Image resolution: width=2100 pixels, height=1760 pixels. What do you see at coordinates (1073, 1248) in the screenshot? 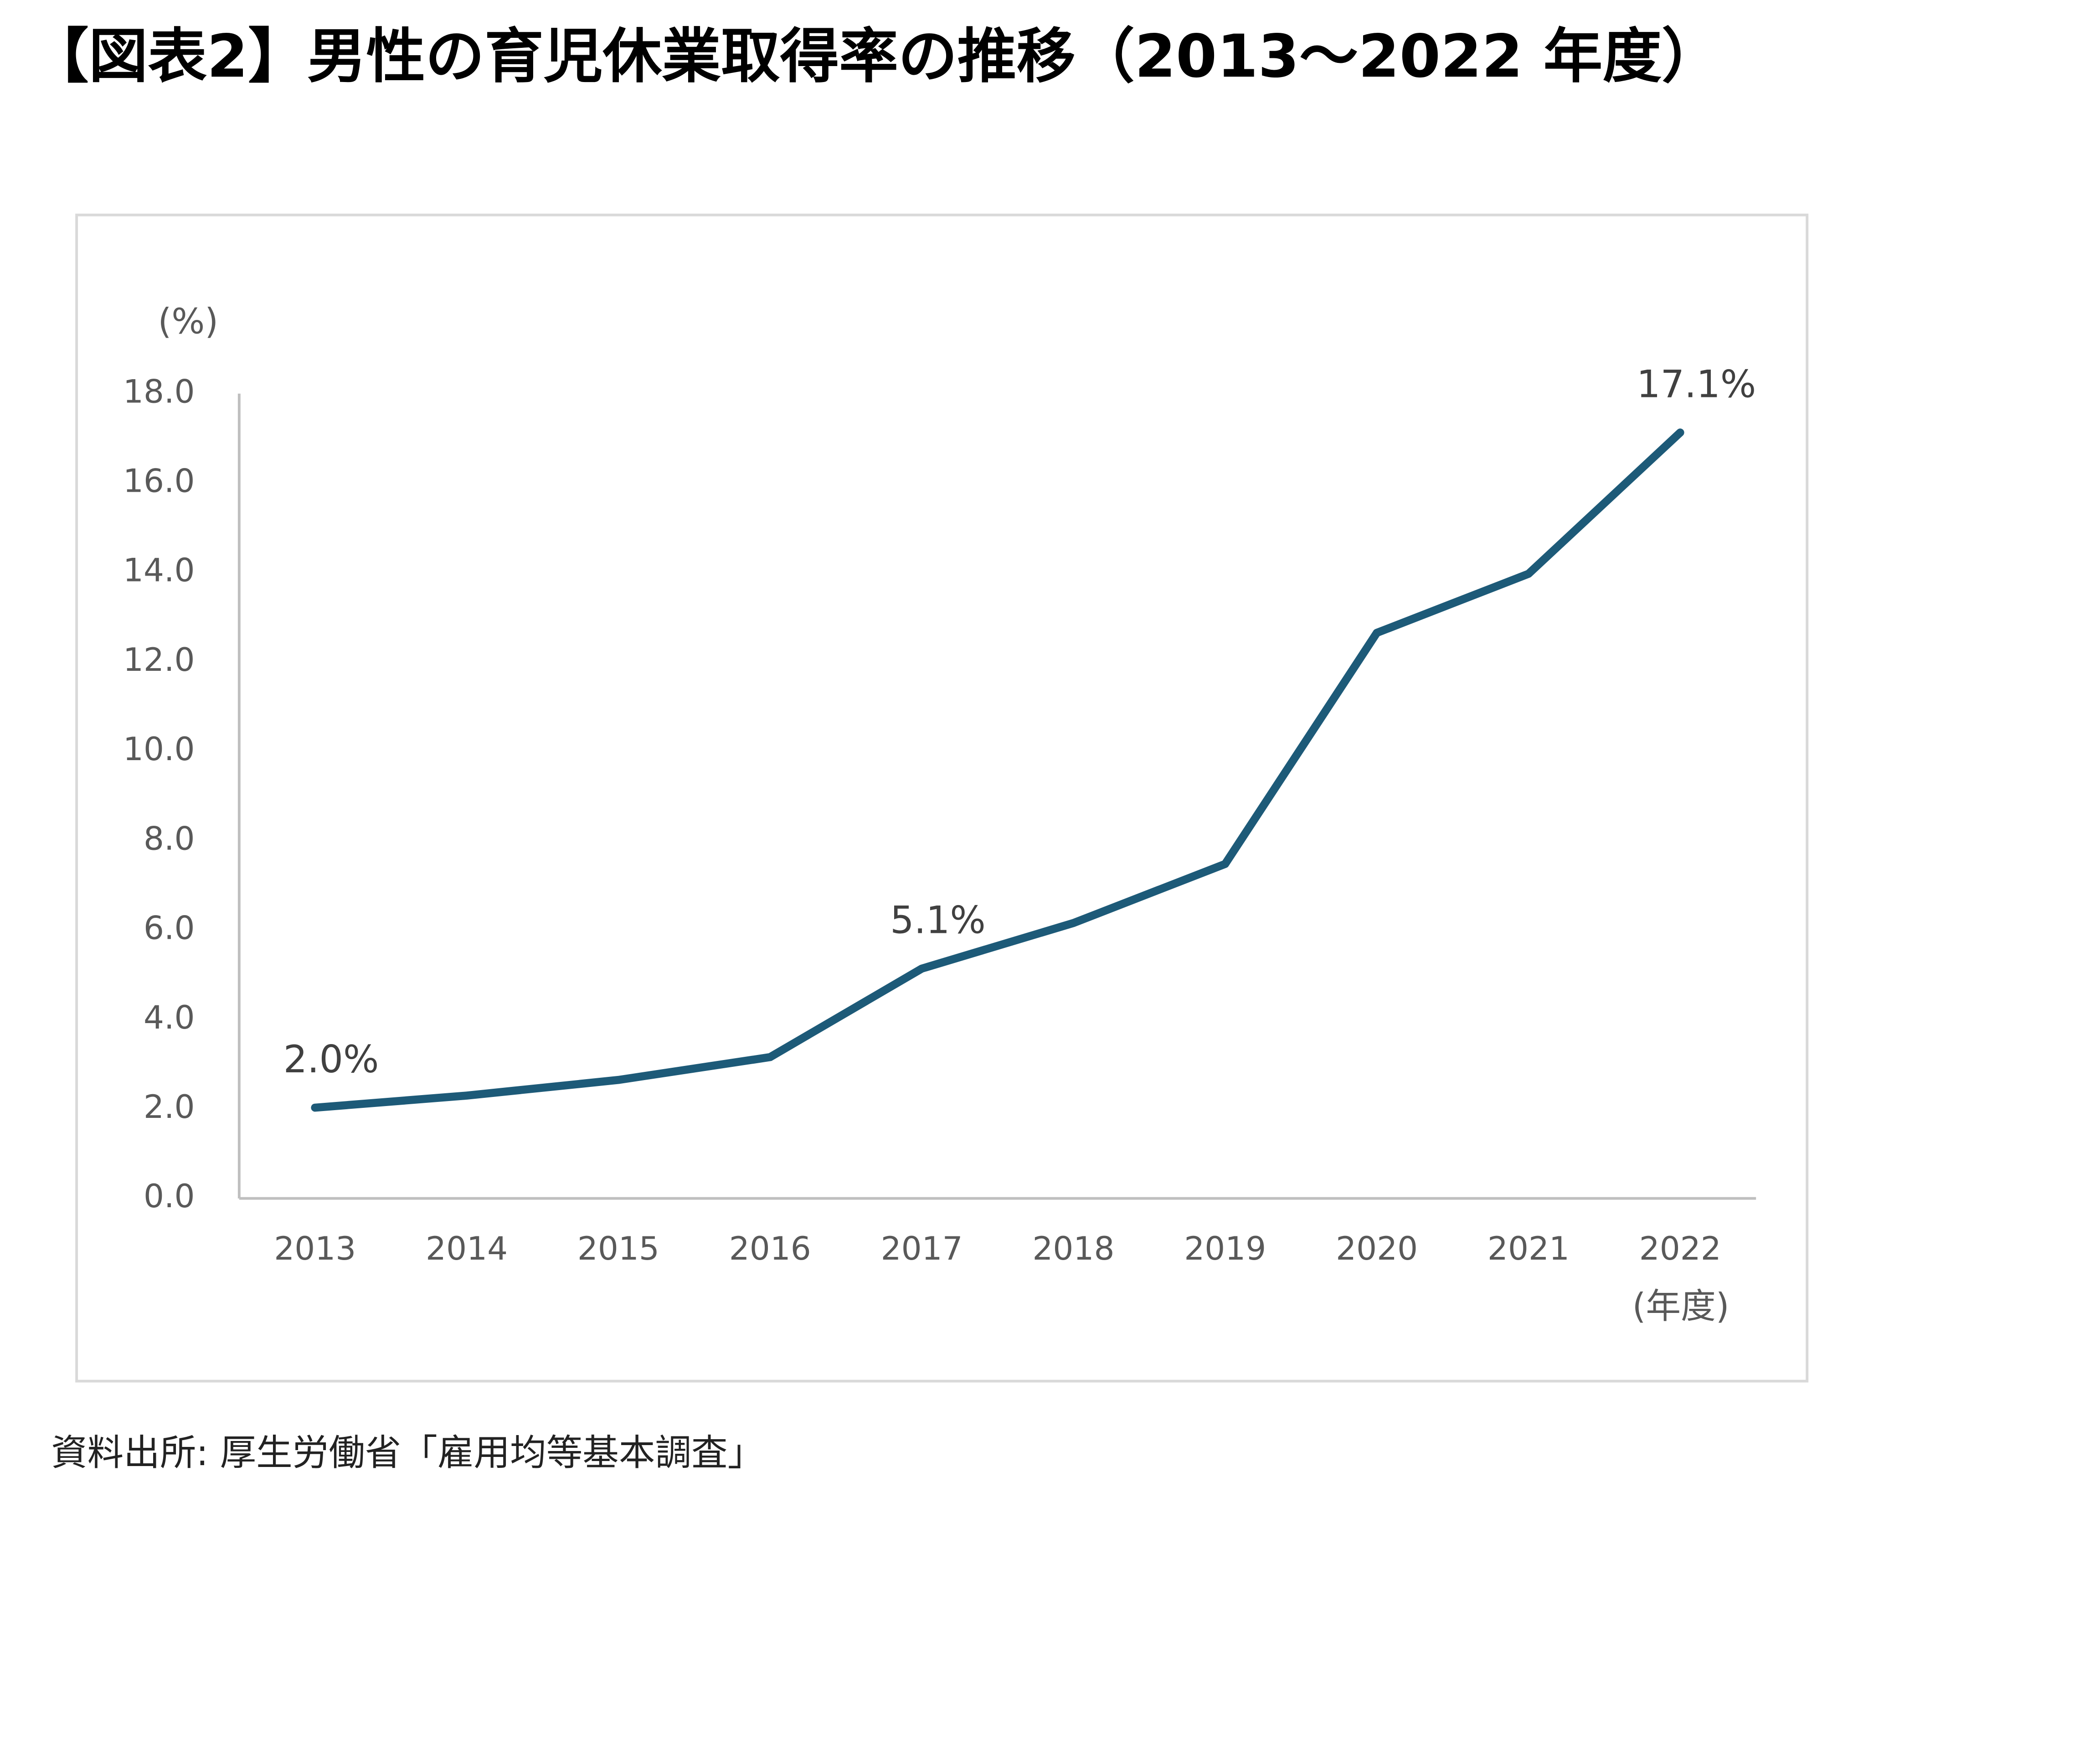
I see `x-tick-label: 2018` at bounding box center [1073, 1248].